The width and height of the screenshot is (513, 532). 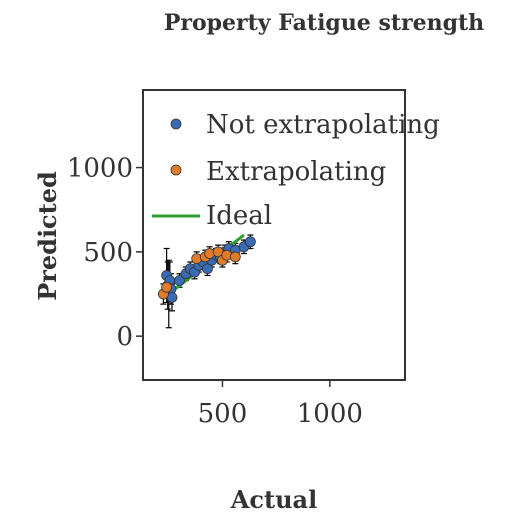 What do you see at coordinates (273, 499) in the screenshot?
I see `x-axis-label: Actual` at bounding box center [273, 499].